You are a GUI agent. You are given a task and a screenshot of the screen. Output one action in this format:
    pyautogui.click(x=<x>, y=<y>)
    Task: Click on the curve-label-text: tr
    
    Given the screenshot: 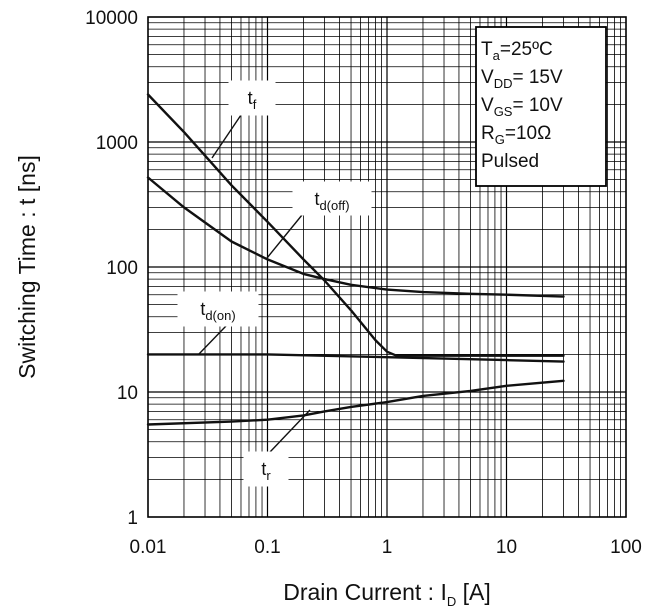 What is the action you would take?
    pyautogui.click(x=266, y=471)
    